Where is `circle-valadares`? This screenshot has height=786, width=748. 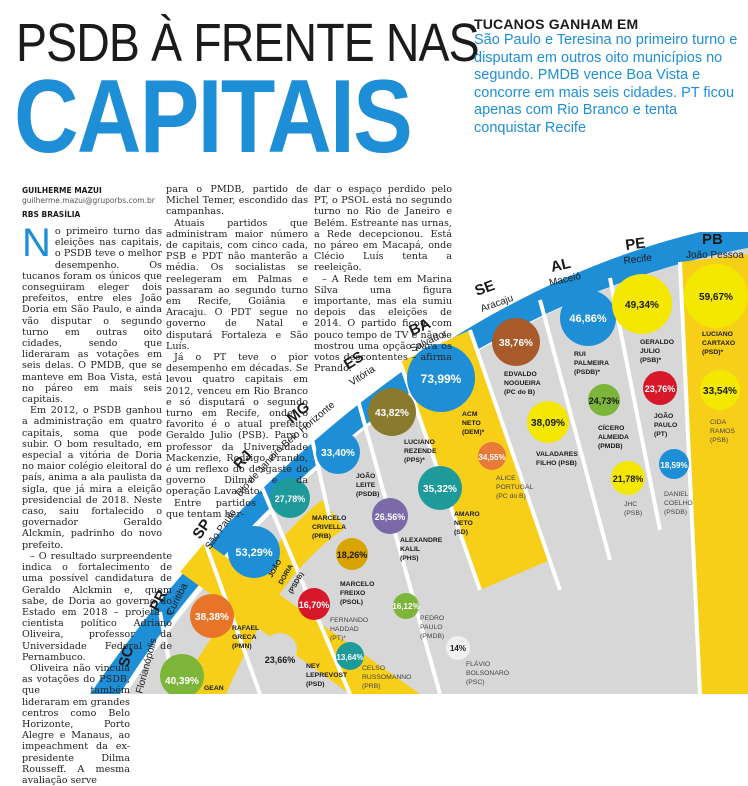
circle-valadares is located at coordinates (548, 422).